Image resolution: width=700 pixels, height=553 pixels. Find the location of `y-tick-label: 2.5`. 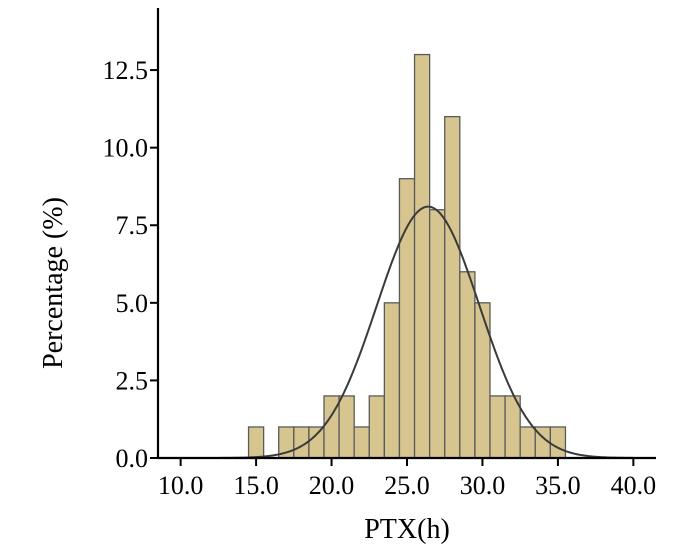

y-tick-label: 2.5 is located at coordinates (132, 380).